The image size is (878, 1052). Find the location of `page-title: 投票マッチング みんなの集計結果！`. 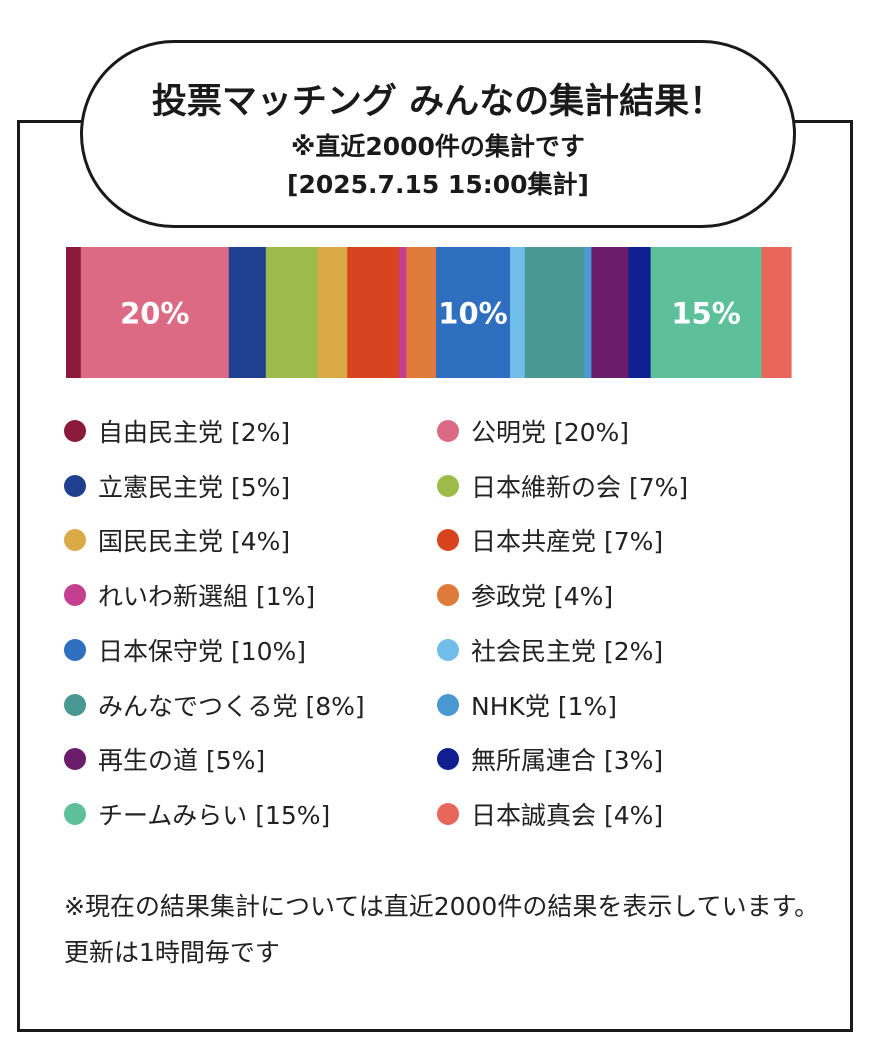

page-title: 投票マッチング みんなの集計結果！ is located at coordinates (438, 102).